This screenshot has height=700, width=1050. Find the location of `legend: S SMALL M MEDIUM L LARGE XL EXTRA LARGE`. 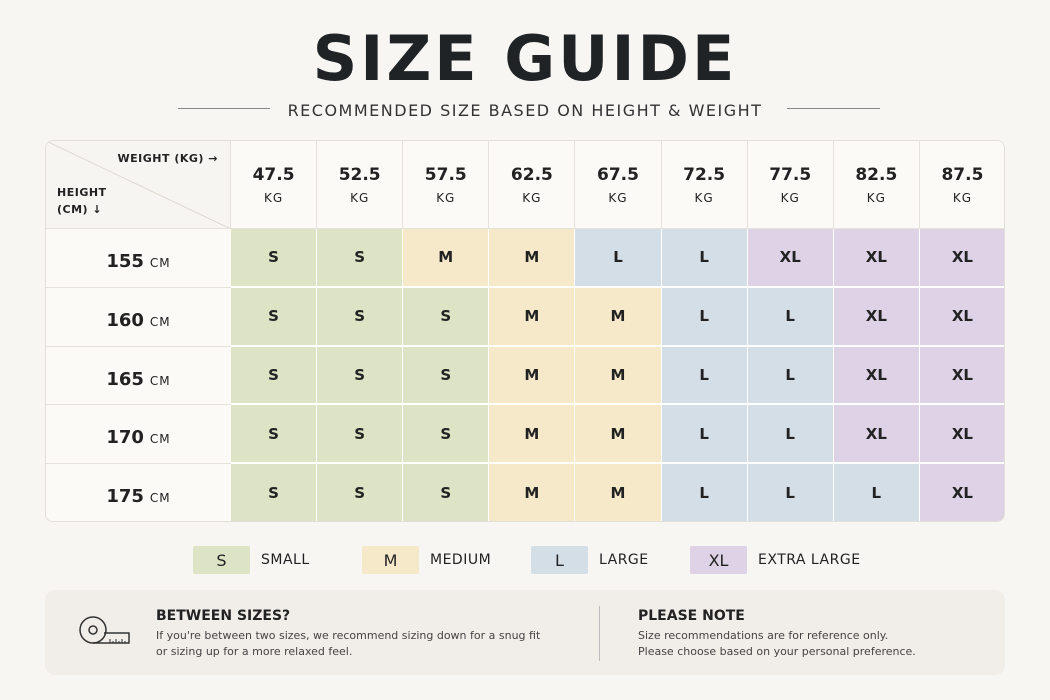

legend: S SMALL M MEDIUM L LARGE XL EXTRA LARGE is located at coordinates (525, 561).